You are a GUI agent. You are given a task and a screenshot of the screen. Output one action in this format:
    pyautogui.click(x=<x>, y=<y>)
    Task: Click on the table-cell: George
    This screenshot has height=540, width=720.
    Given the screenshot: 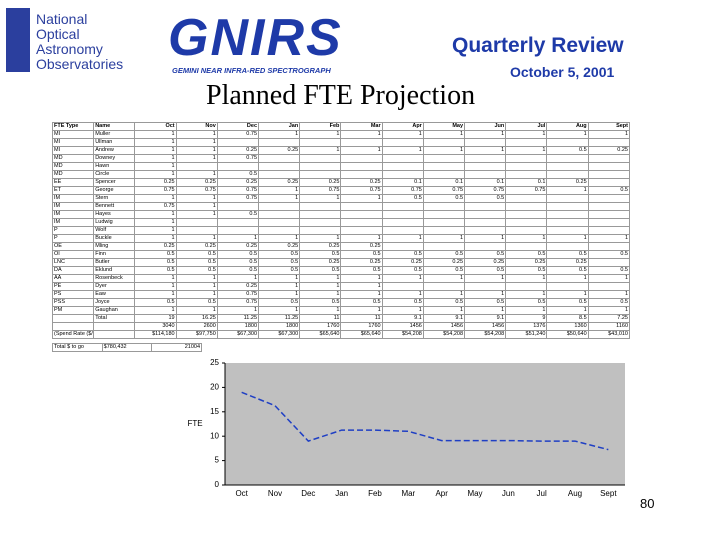 What is the action you would take?
    pyautogui.click(x=114, y=190)
    